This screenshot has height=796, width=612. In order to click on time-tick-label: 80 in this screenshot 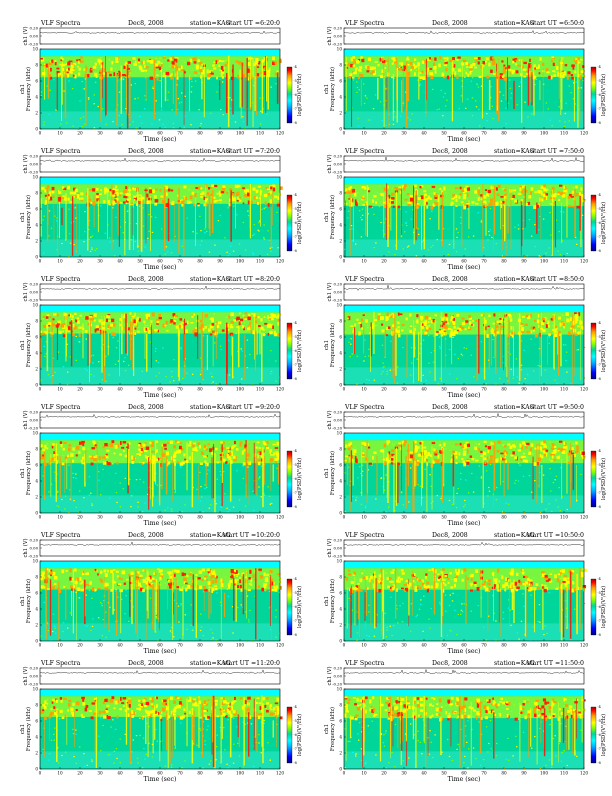, I will do `click(200, 389)`.